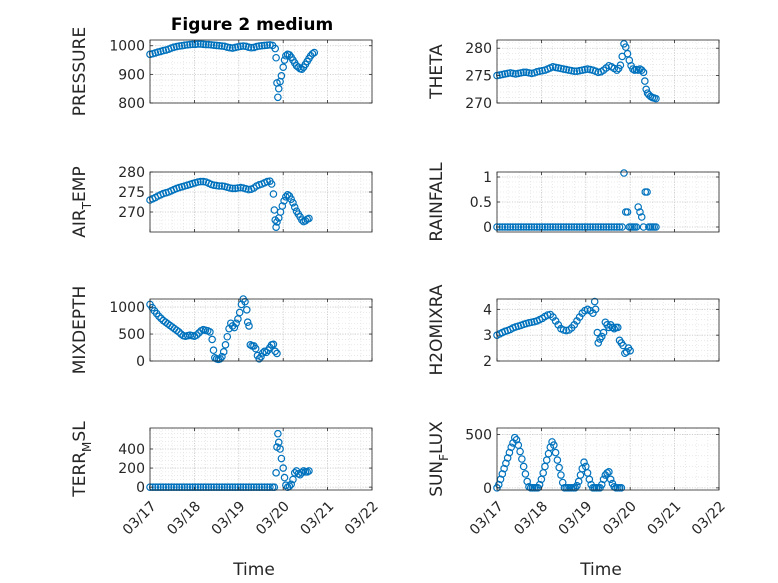 The height and width of the screenshot is (583, 778). What do you see at coordinates (80, 330) in the screenshot?
I see `y-axis-label: MIXDEPTH` at bounding box center [80, 330].